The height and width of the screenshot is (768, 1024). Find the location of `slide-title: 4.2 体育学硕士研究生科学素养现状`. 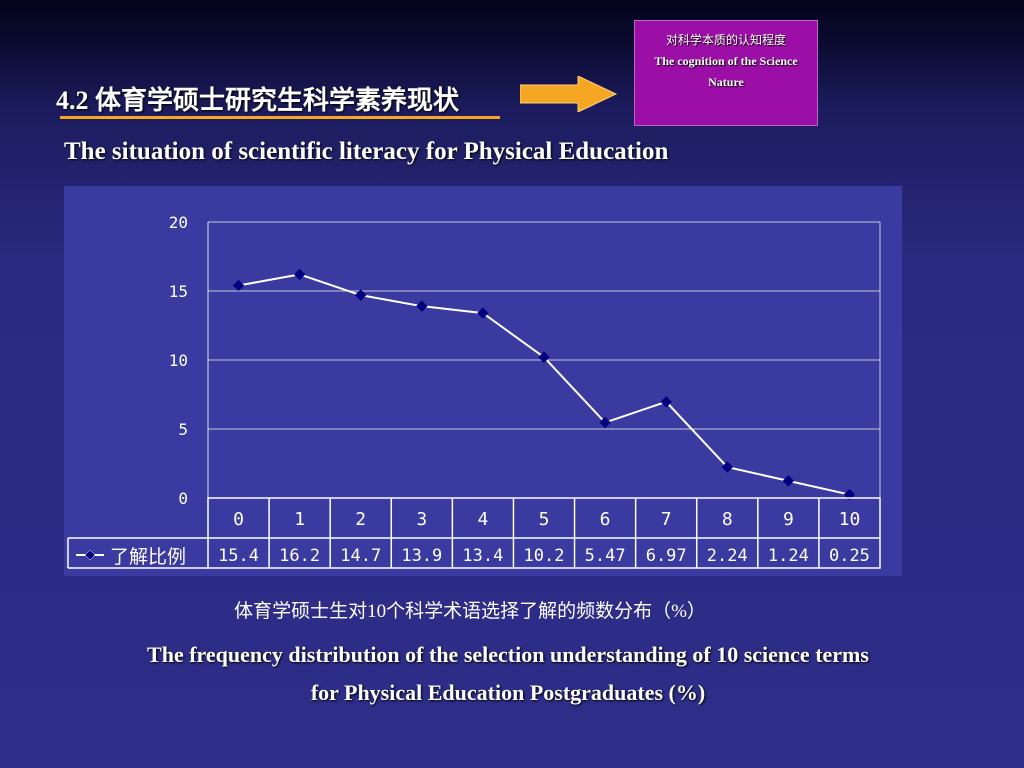

slide-title: 4.2 体育学硕士研究生科学素养现状 is located at coordinates (258, 100).